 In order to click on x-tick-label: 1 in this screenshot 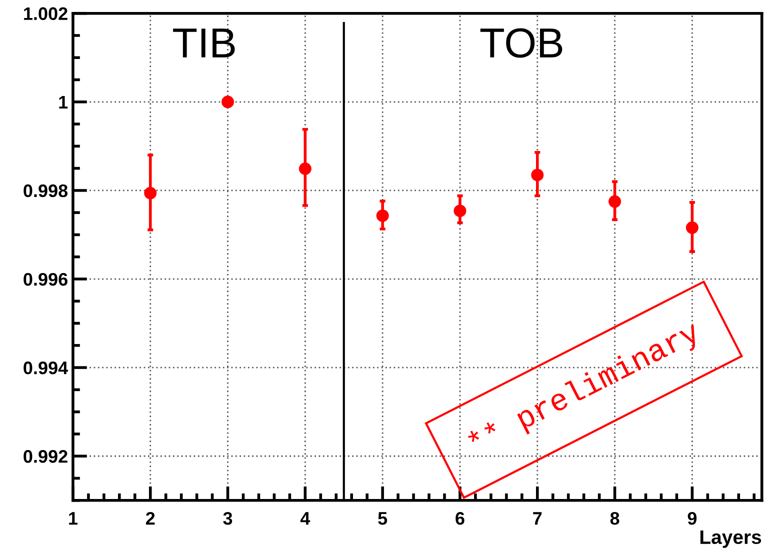, I will do `click(73, 518)`.